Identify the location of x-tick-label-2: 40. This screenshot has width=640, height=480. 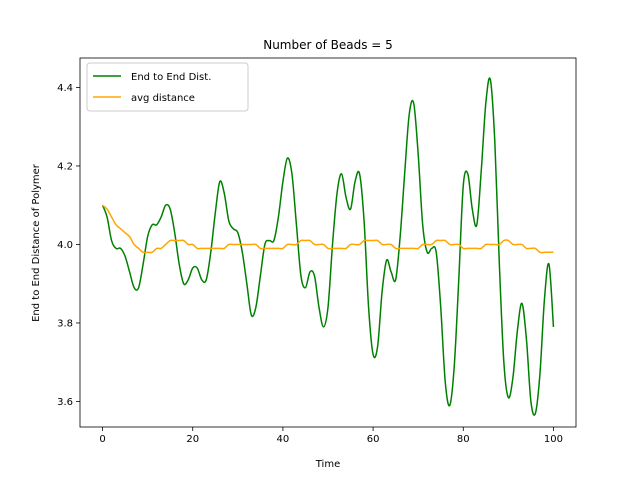
(283, 439).